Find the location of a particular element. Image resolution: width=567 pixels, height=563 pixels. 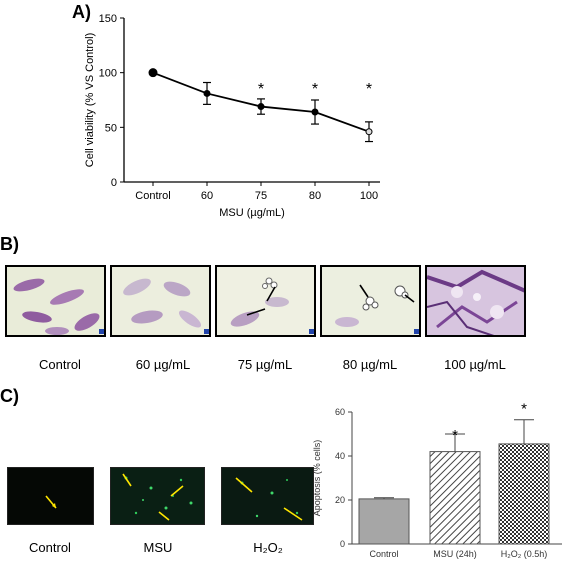

y-tick-label: 60 is located at coordinates (340, 412).